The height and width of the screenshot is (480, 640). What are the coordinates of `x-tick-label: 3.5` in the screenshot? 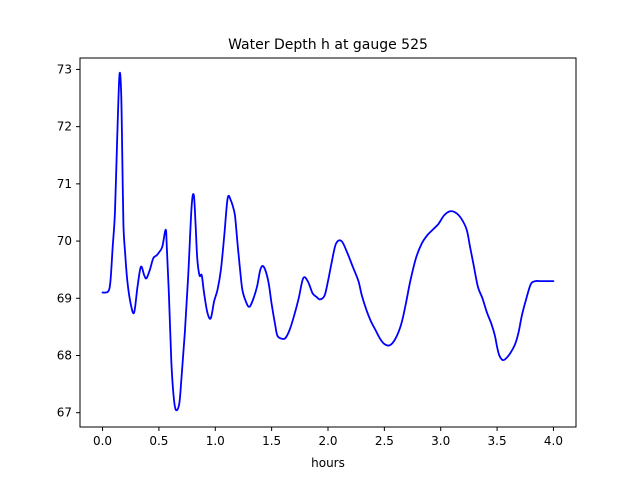 It's located at (497, 441).